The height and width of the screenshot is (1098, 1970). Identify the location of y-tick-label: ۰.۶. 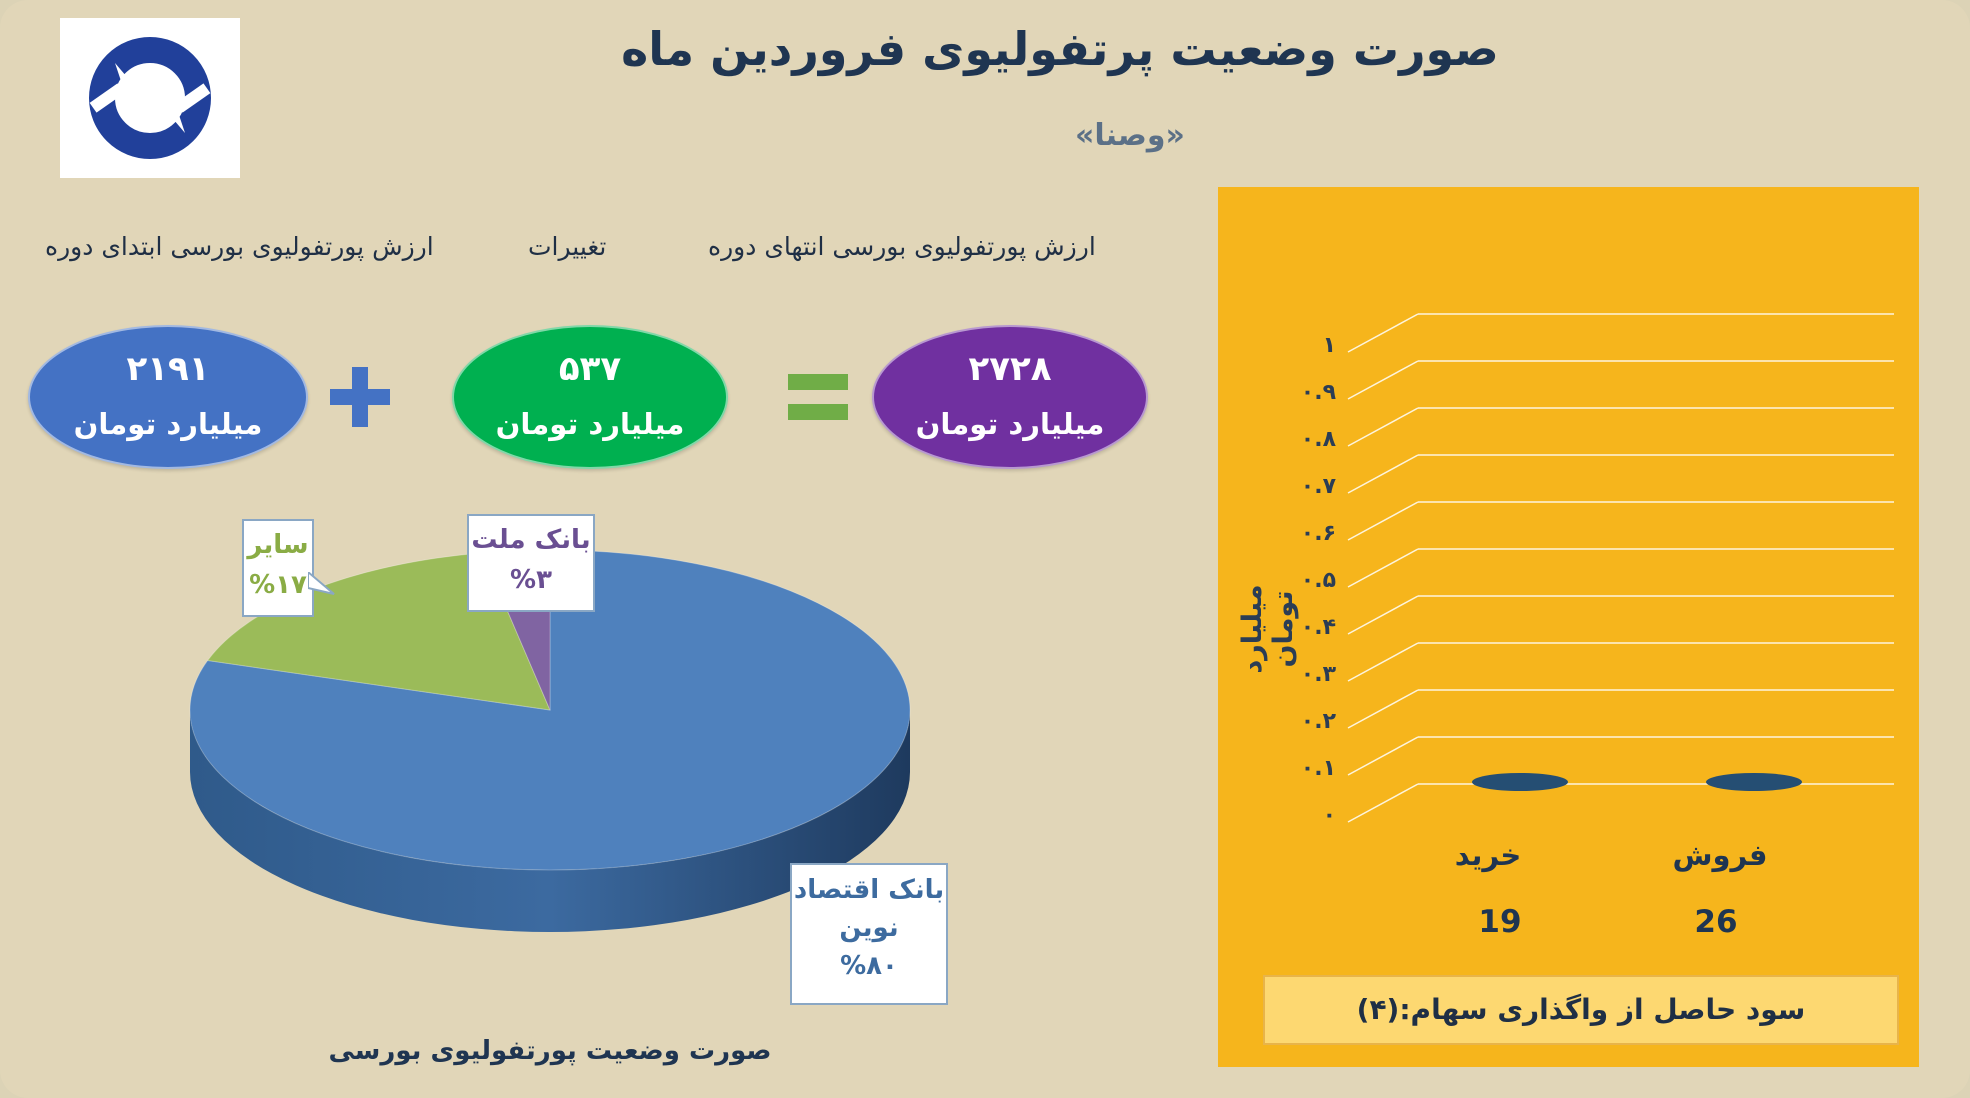
(1318, 533).